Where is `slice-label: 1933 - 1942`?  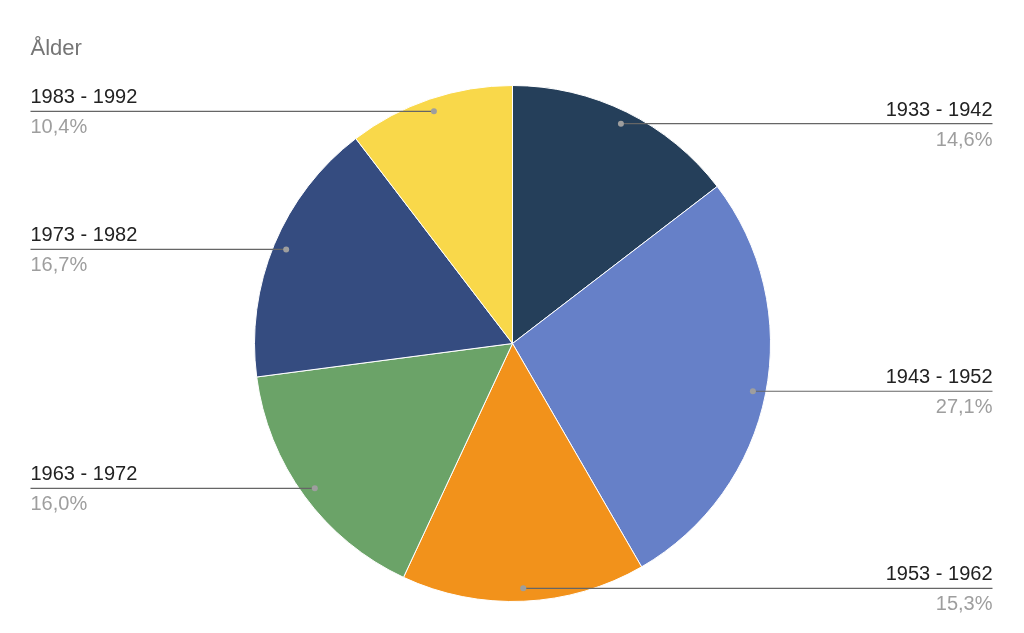
slice-label: 1933 - 1942 is located at coordinates (939, 108).